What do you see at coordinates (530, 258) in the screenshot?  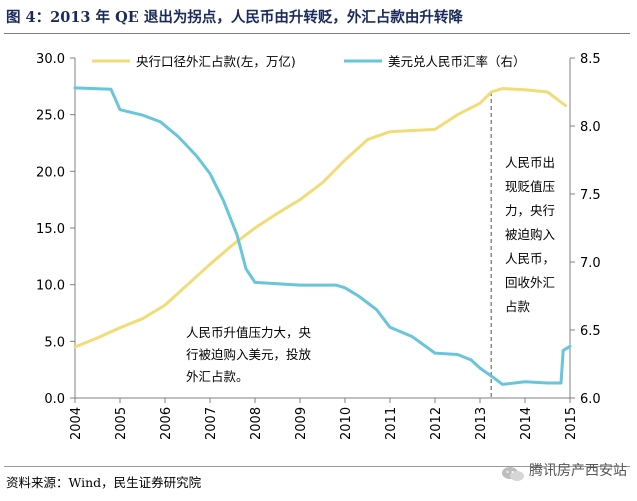 I see `annotation-depreciation-line-5: 人民币，` at bounding box center [530, 258].